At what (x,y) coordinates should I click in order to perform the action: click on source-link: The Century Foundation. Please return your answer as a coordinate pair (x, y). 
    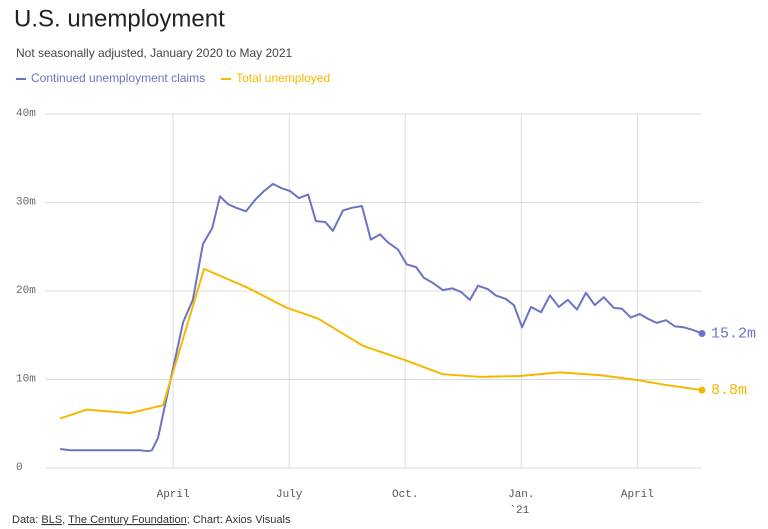
    Looking at the image, I should click on (127, 520).